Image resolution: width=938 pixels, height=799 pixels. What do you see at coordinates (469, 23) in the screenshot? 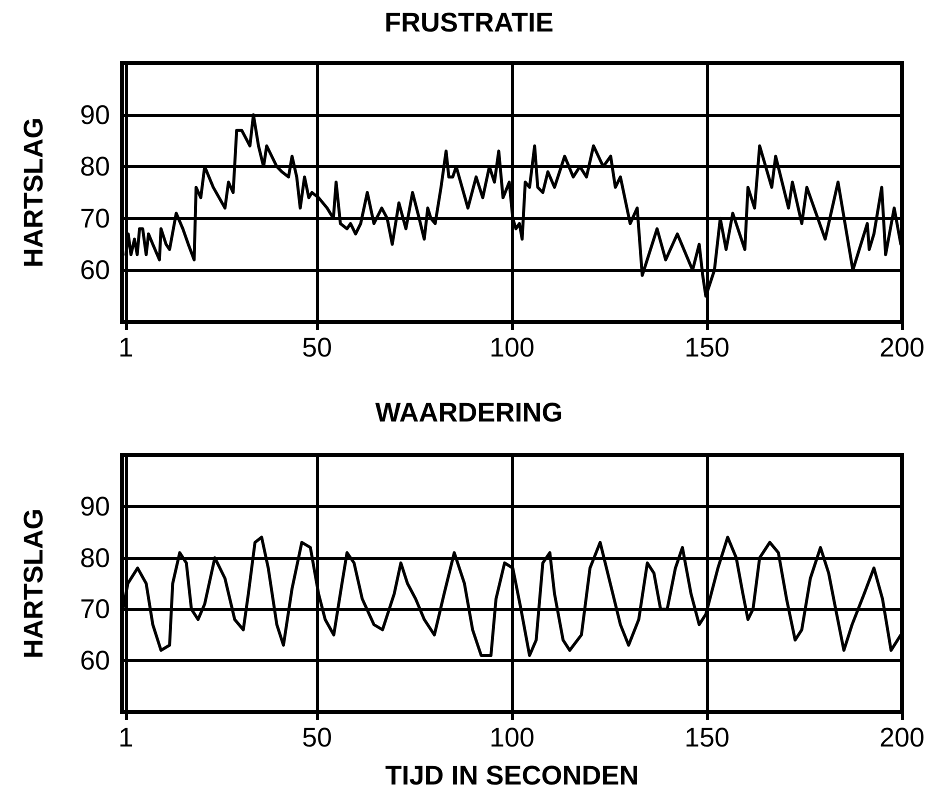
I see `chart-title: FRUSTRATIE` at bounding box center [469, 23].